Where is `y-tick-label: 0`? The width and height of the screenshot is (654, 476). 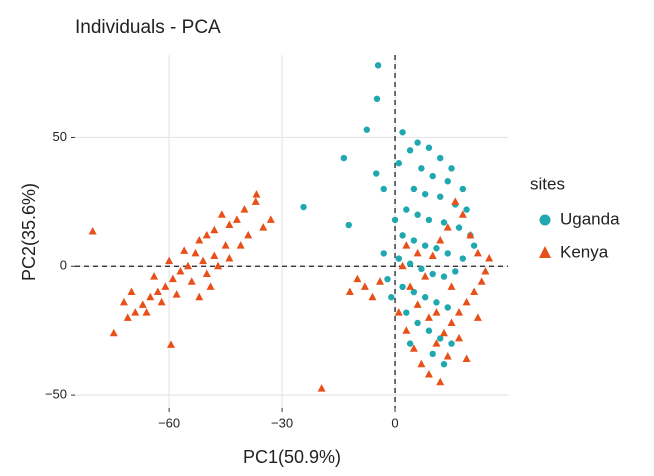
y-tick-label: 0 is located at coordinates (63, 265).